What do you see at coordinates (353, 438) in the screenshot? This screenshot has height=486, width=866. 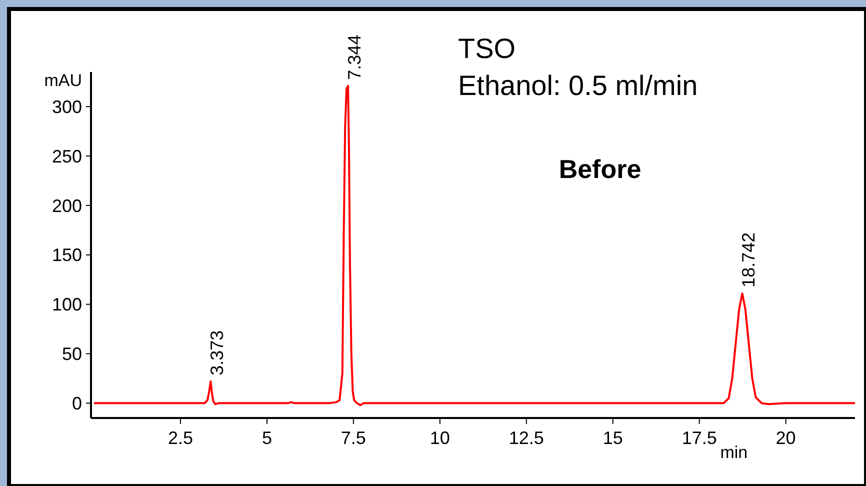 I see `x-tick-label: 7.5` at bounding box center [353, 438].